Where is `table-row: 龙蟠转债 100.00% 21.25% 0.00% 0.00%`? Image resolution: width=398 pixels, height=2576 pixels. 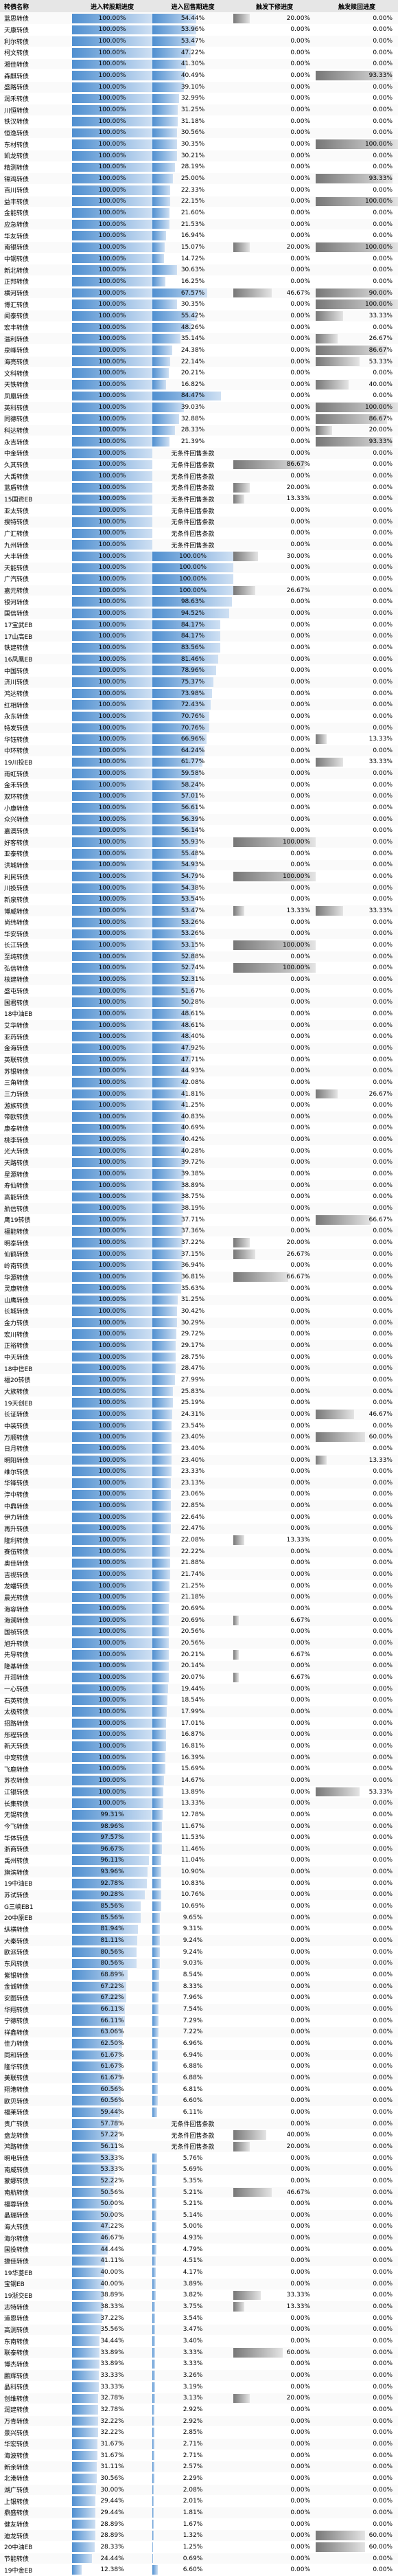 table-row: 龙蟠转债 100.00% 21.25% 0.00% 0.00% is located at coordinates (199, 1586).